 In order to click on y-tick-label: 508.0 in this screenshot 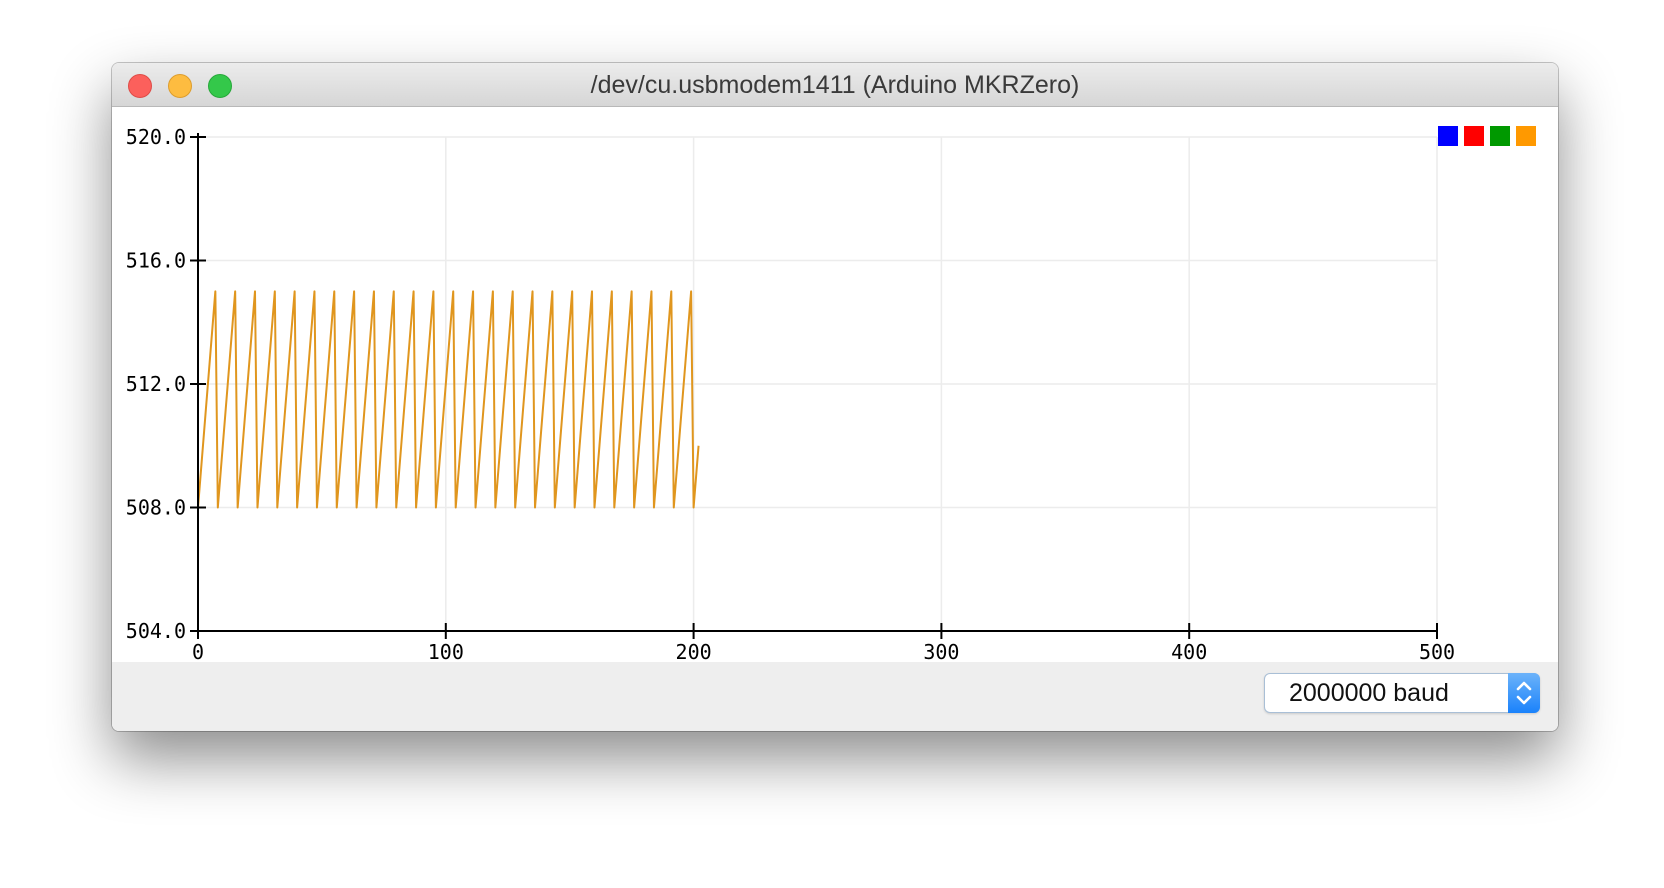, I will do `click(156, 508)`.